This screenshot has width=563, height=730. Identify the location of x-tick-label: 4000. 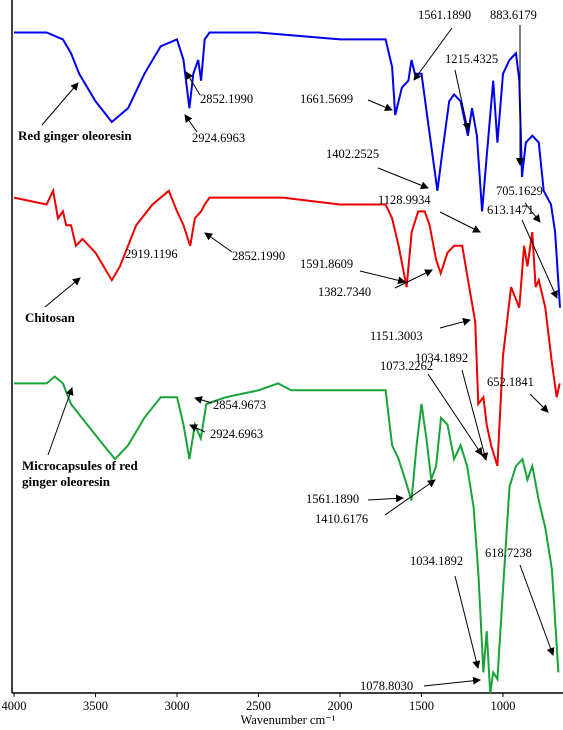
(14, 706).